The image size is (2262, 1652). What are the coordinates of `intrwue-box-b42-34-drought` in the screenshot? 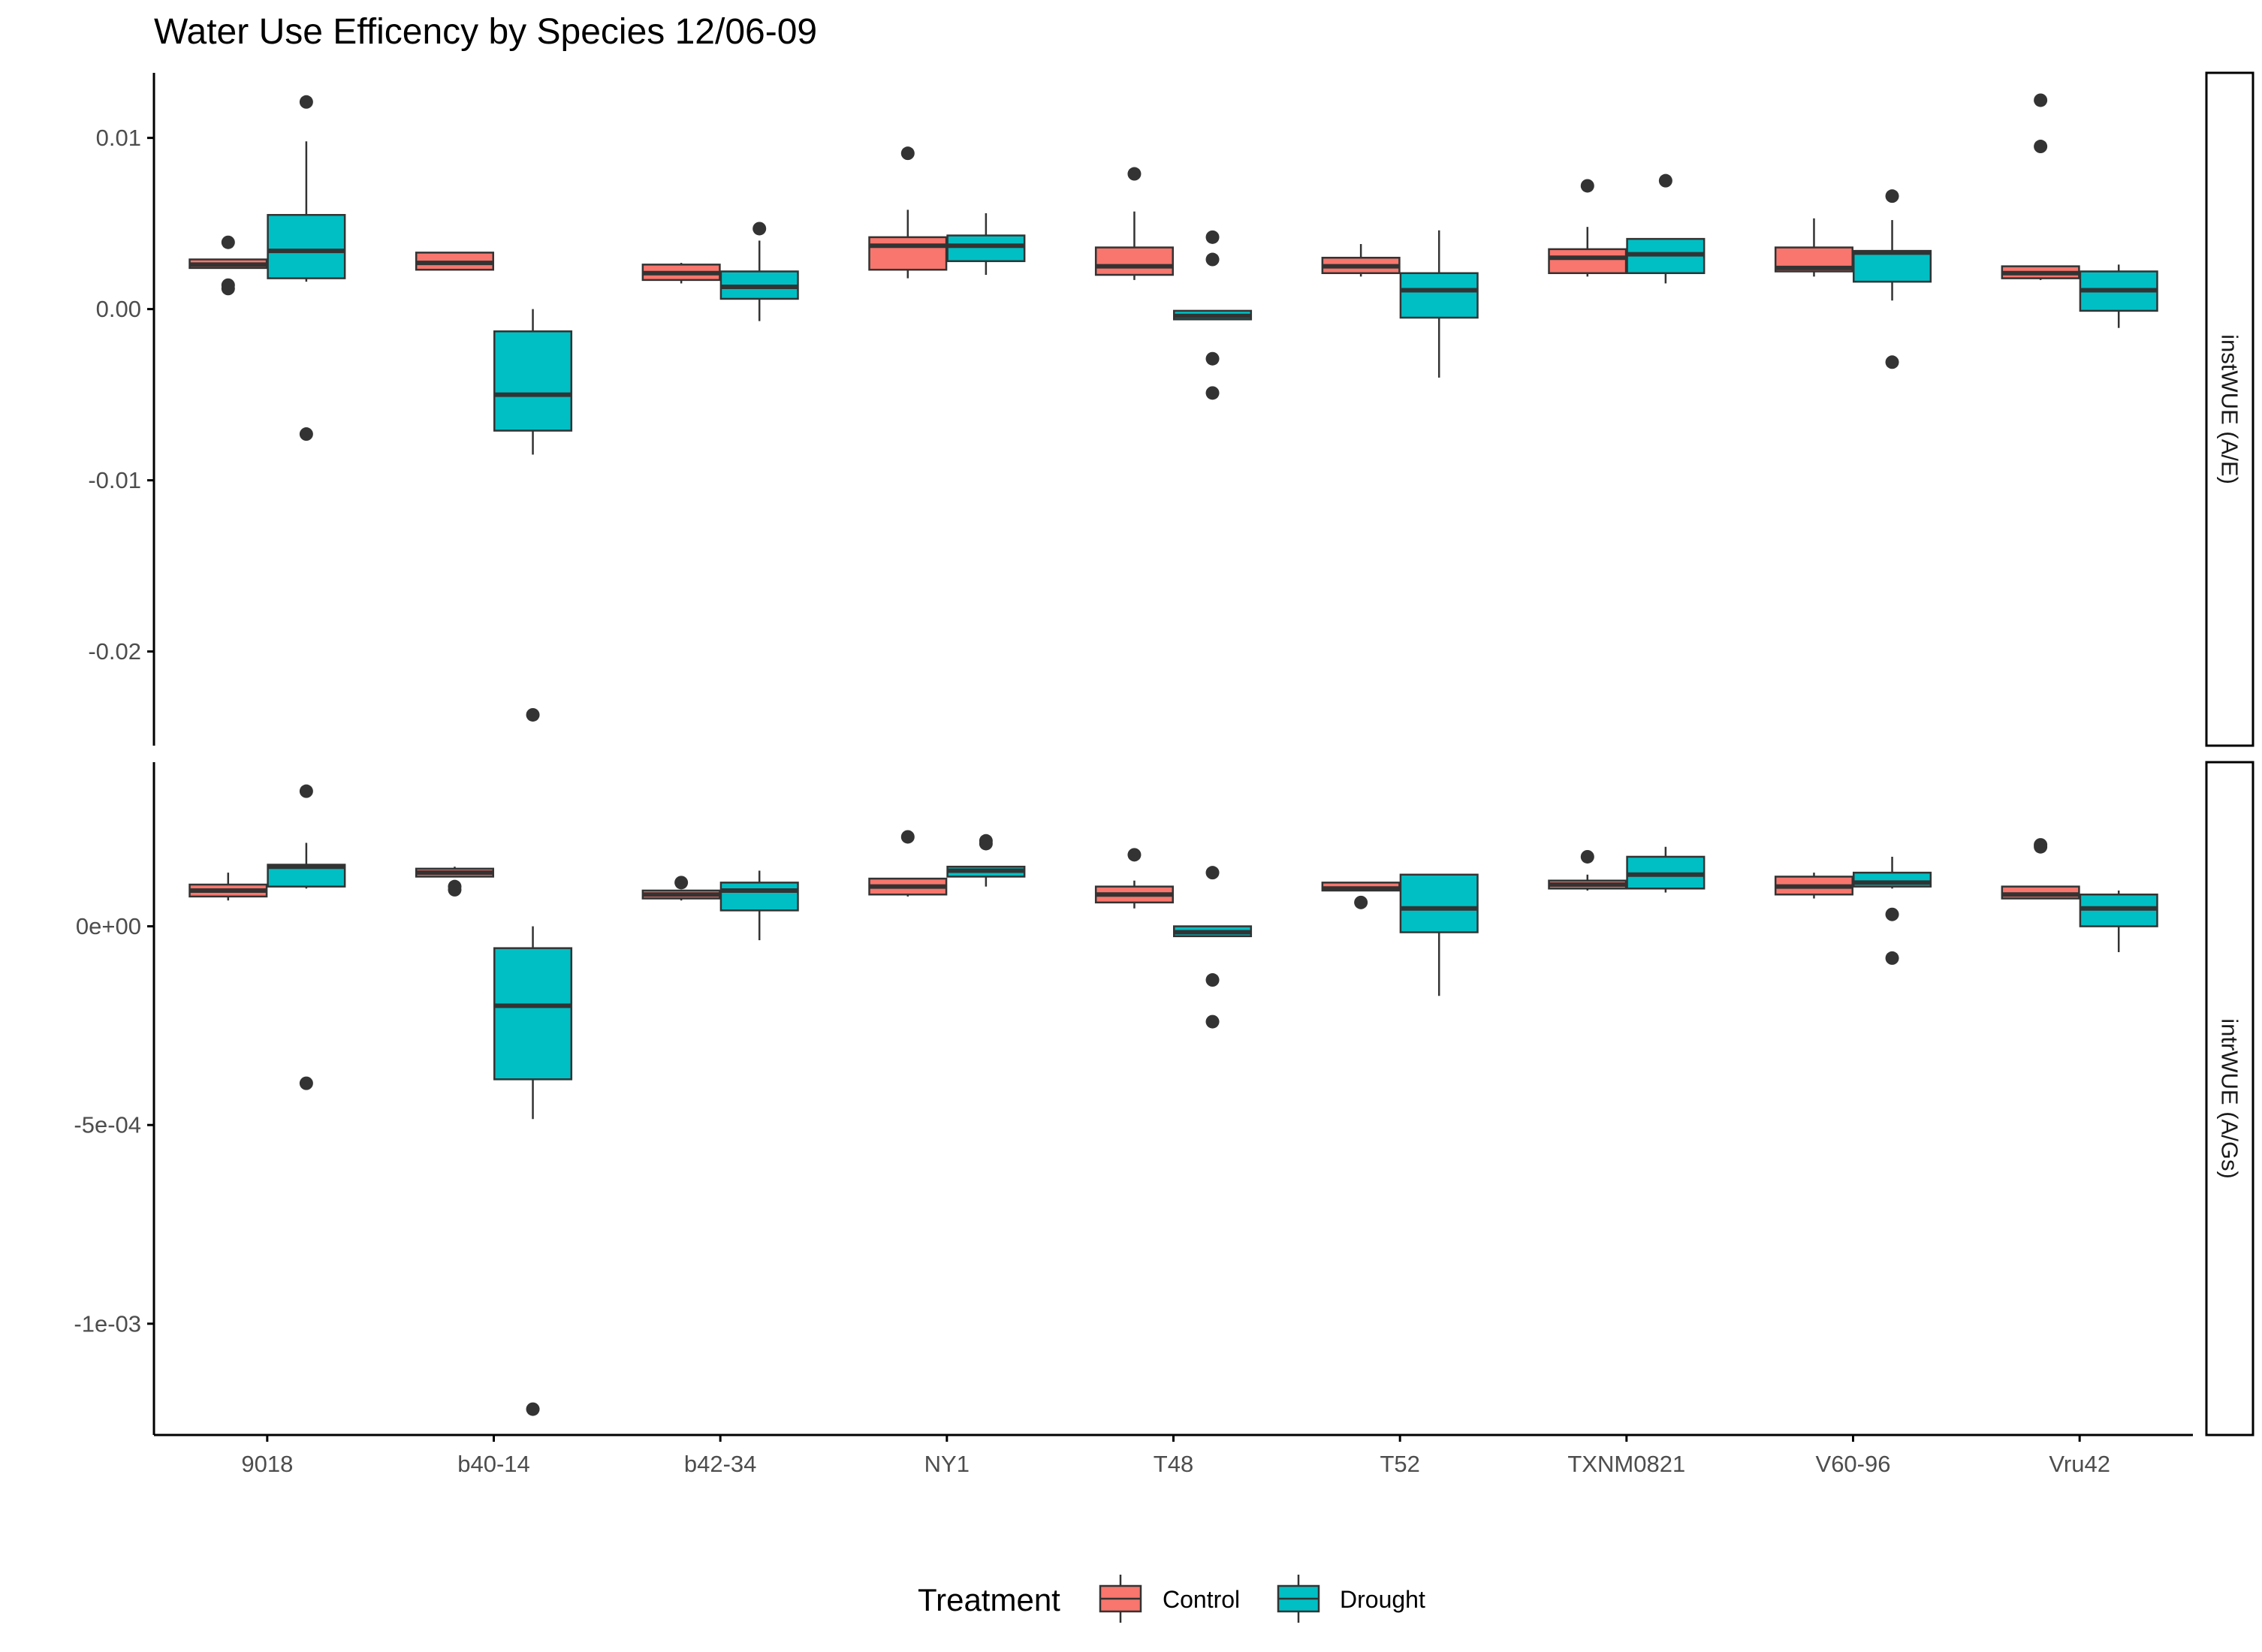 It's located at (759, 905).